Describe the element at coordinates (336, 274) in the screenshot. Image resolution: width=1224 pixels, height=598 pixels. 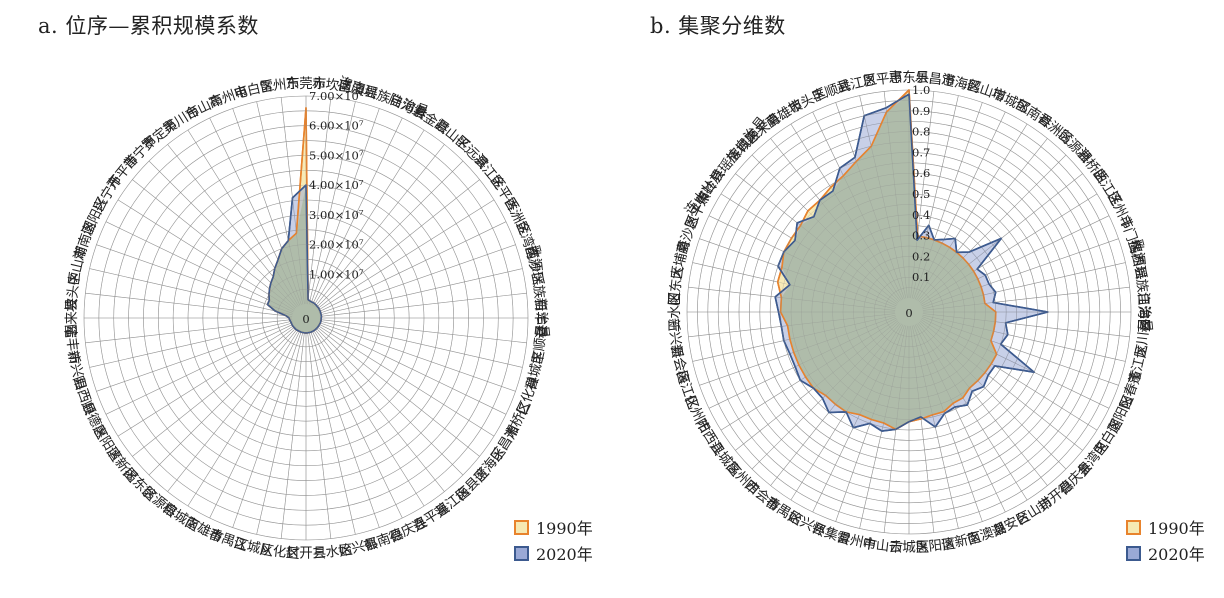
I see `axis-tick-label: 1.00×10⁷` at that location.